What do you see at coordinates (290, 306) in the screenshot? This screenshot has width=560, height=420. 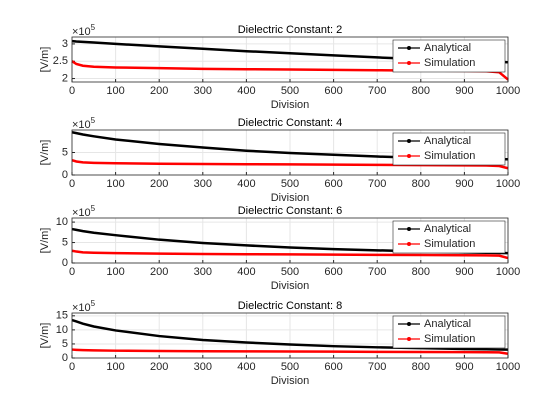 I see `subplot-title: Dielectric Constant: 8` at bounding box center [290, 306].